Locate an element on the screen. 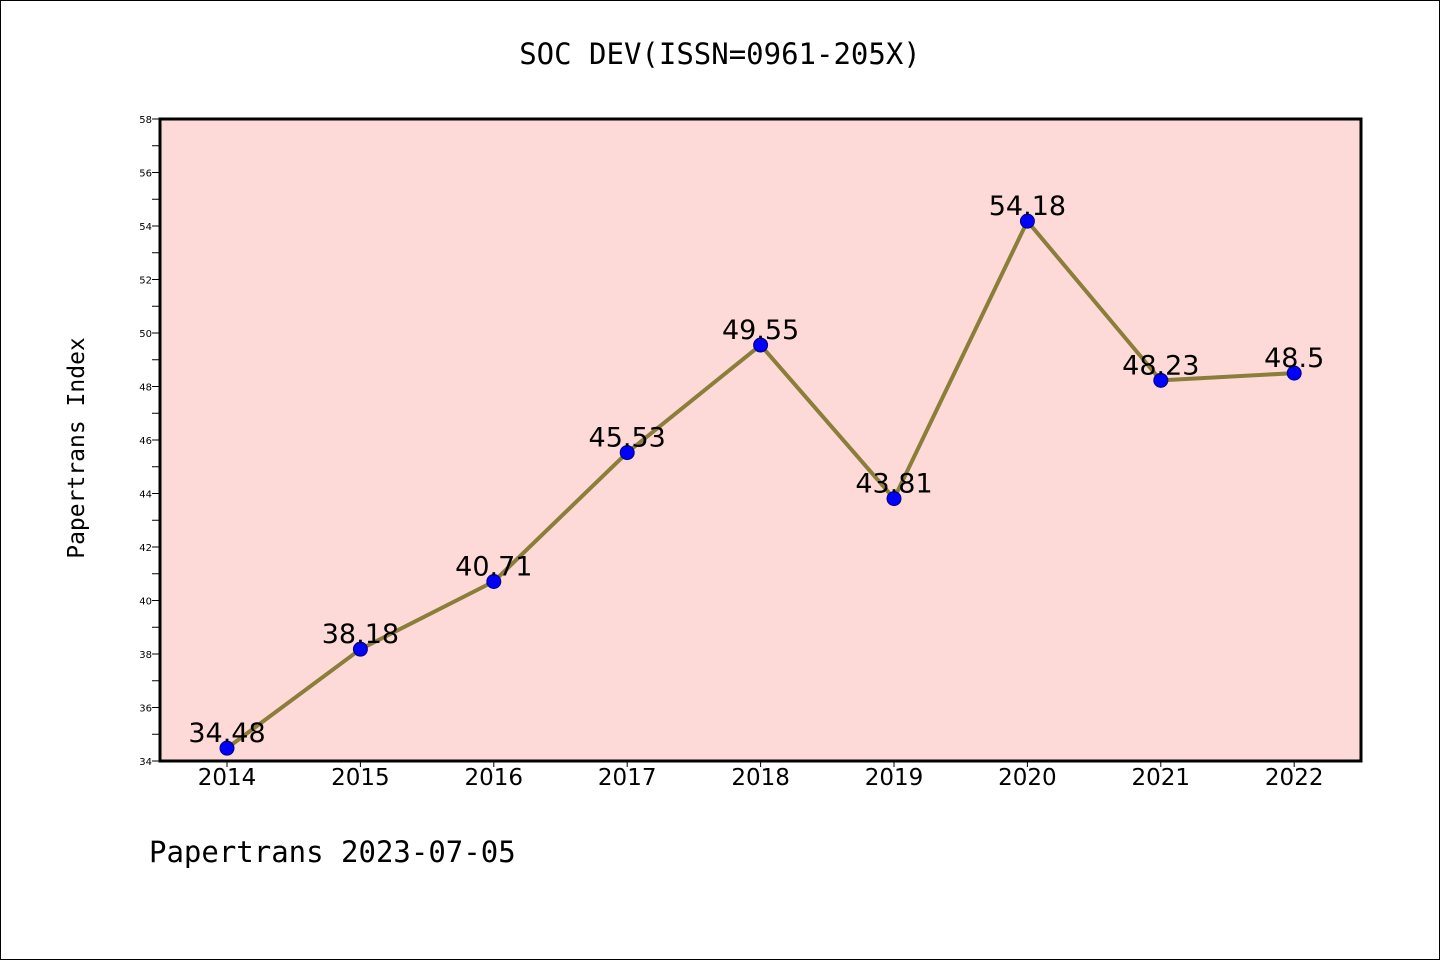 The image size is (1440, 960). data-label: 45.53 is located at coordinates (627, 438).